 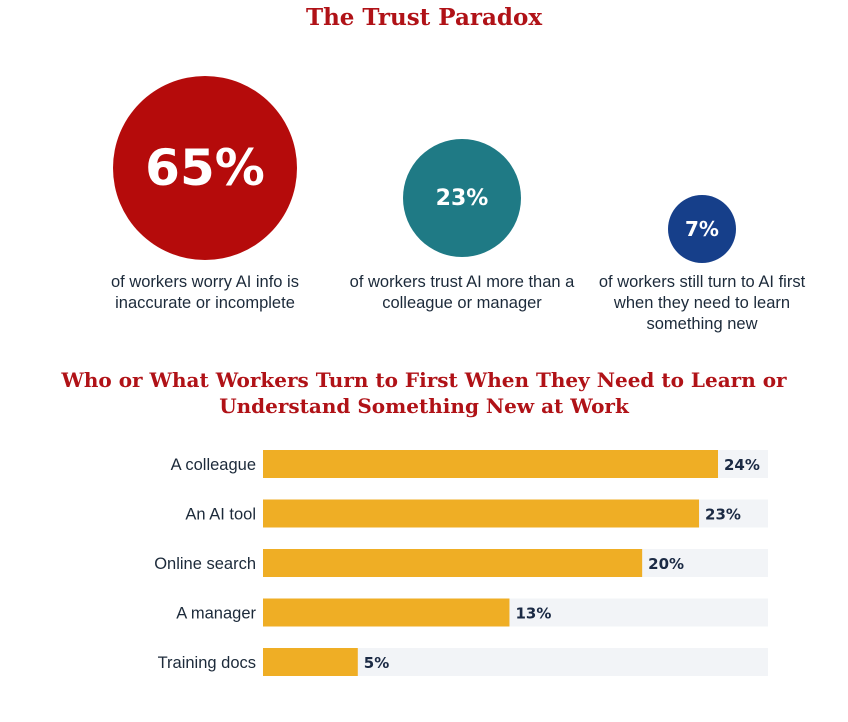 I want to click on value-label: 24%, so click(x=742, y=465).